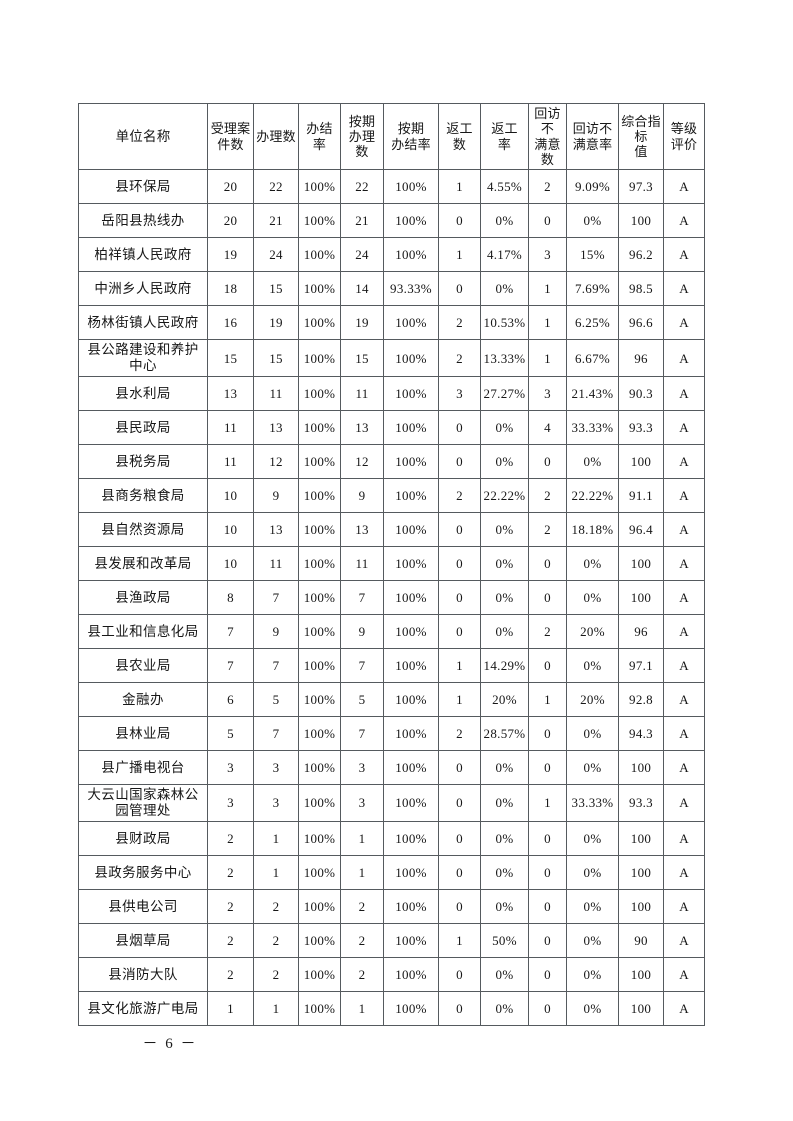 Image resolution: width=793 pixels, height=1121 pixels. Describe the element at coordinates (641, 358) in the screenshot. I see `cell-composite-index: 96` at that location.